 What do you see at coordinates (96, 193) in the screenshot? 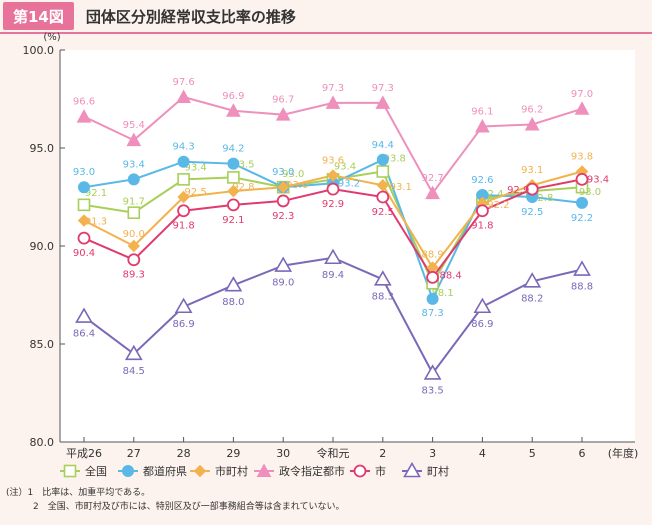
I see `data-label: 92.1` at bounding box center [96, 193].